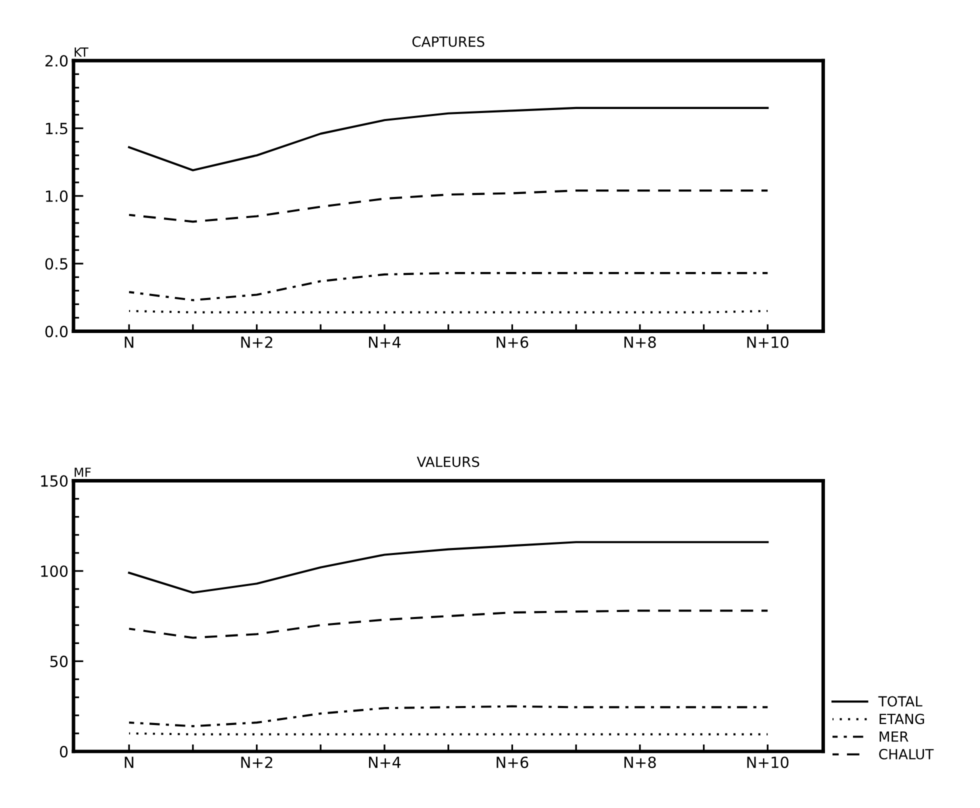 The image size is (980, 808). I want to click on y-tick-label: 1.5, so click(57, 128).